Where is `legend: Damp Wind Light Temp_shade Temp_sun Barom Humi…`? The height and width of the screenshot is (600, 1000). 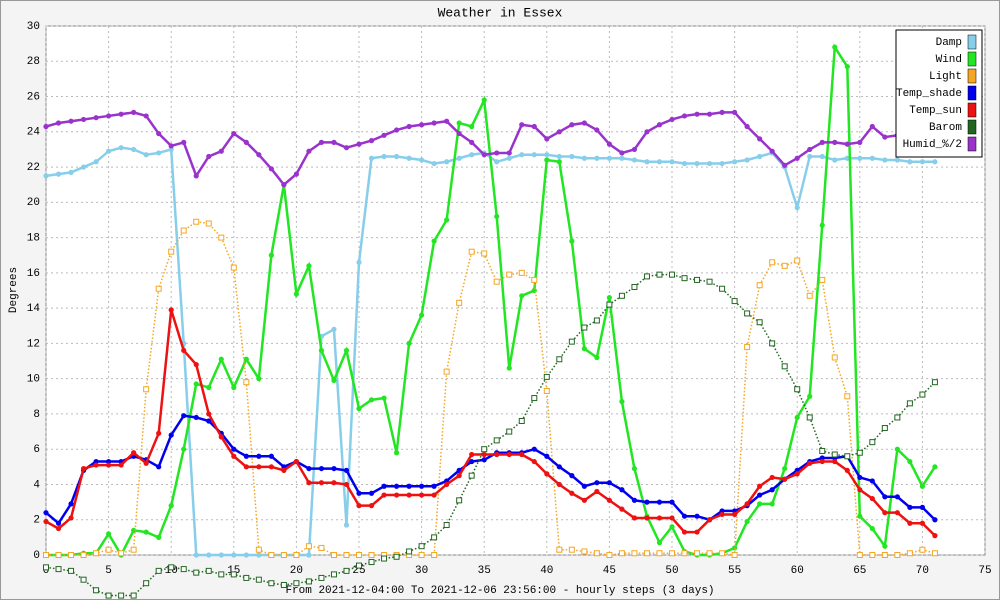 legend: Damp Wind Light Temp_shade Temp_sun Barom Humi… is located at coordinates (939, 93).